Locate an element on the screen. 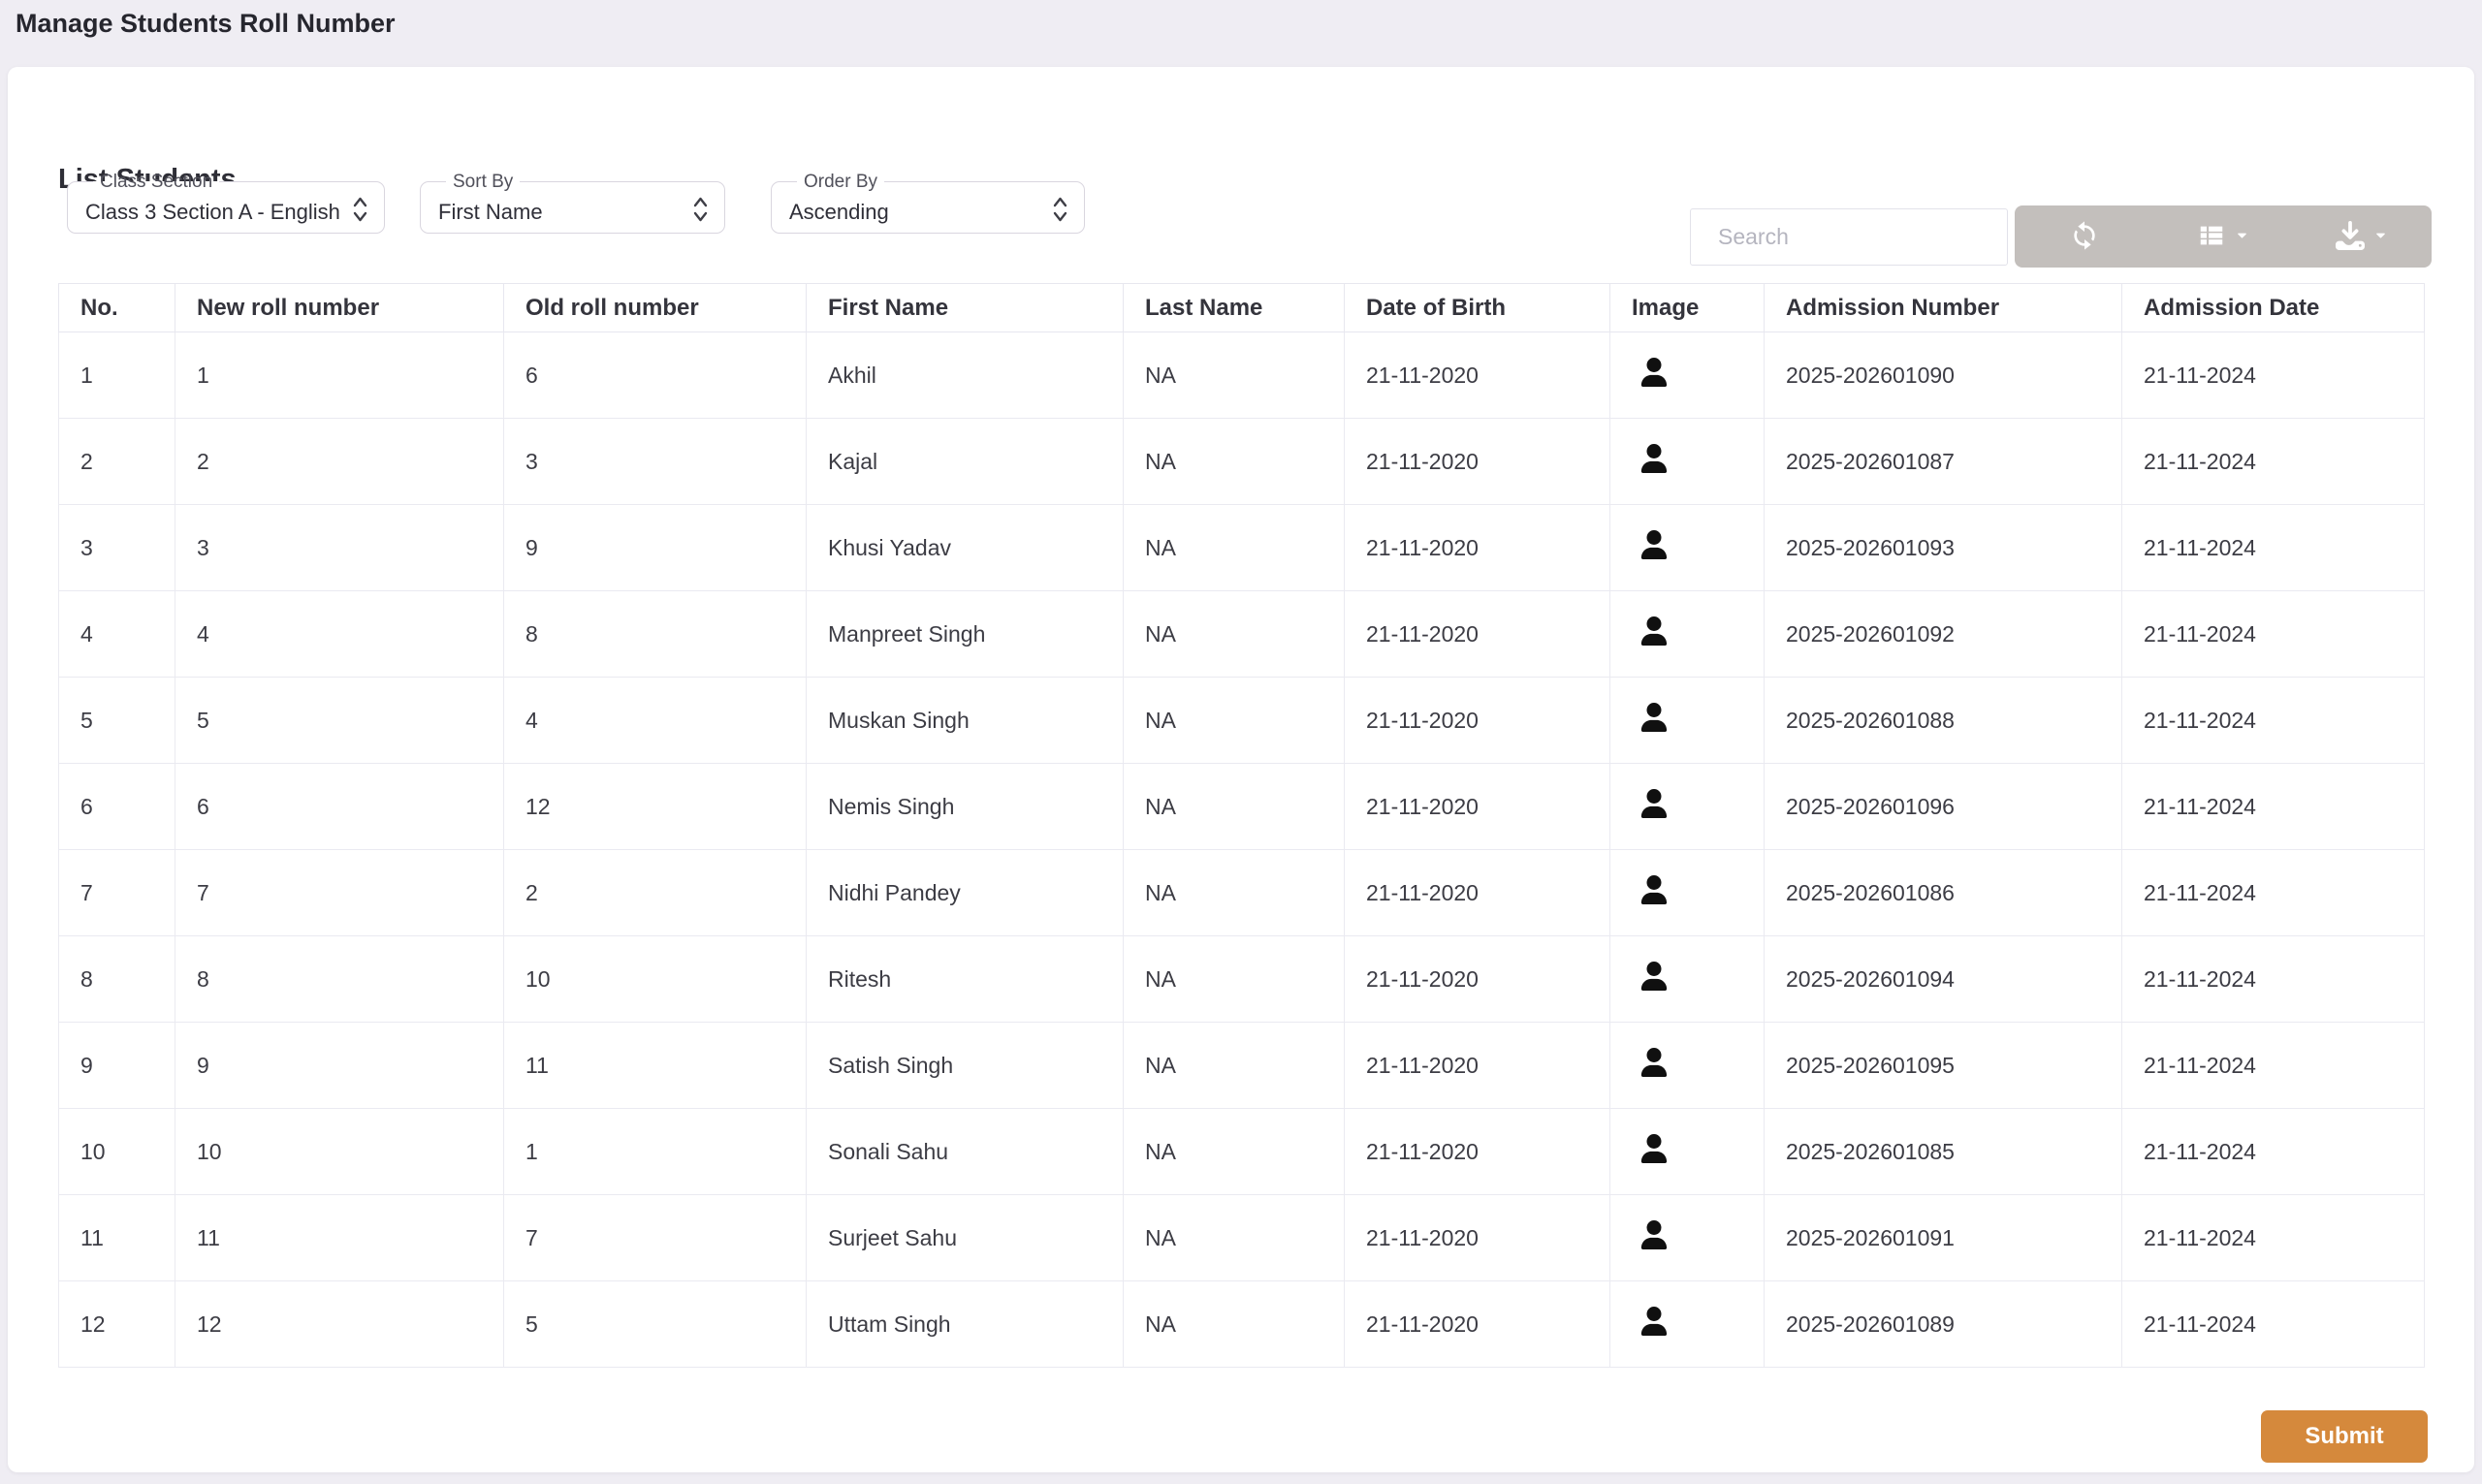 This screenshot has width=2482, height=1484. cell-first-name: Surjeet Sahu is located at coordinates (965, 1237).